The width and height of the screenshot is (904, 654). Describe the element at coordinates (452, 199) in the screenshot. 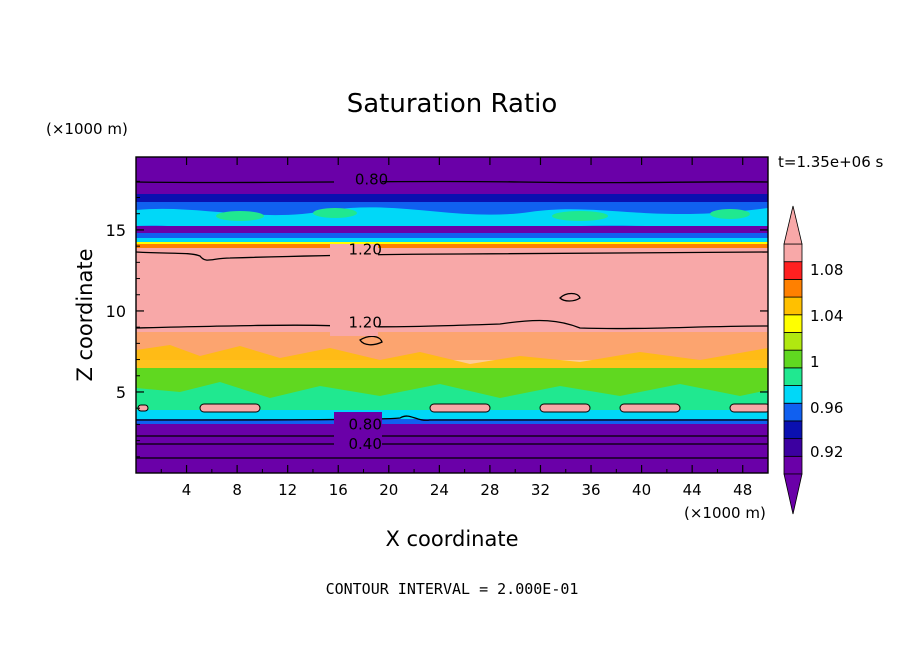

I see `band-top-navy` at that location.